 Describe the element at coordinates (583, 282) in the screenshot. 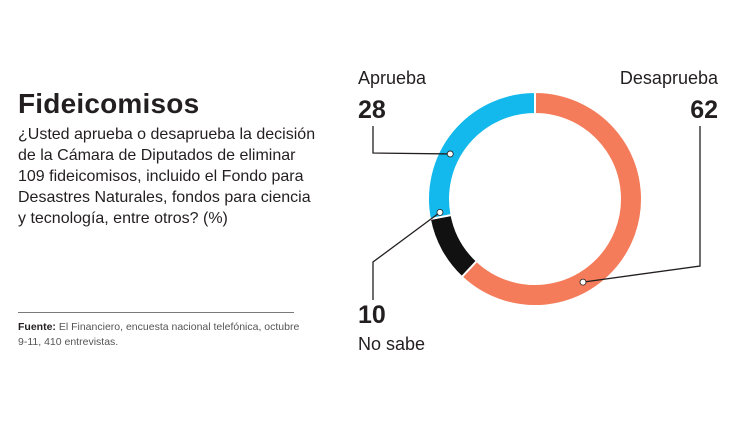

I see `leader-dot-desaprueba` at that location.